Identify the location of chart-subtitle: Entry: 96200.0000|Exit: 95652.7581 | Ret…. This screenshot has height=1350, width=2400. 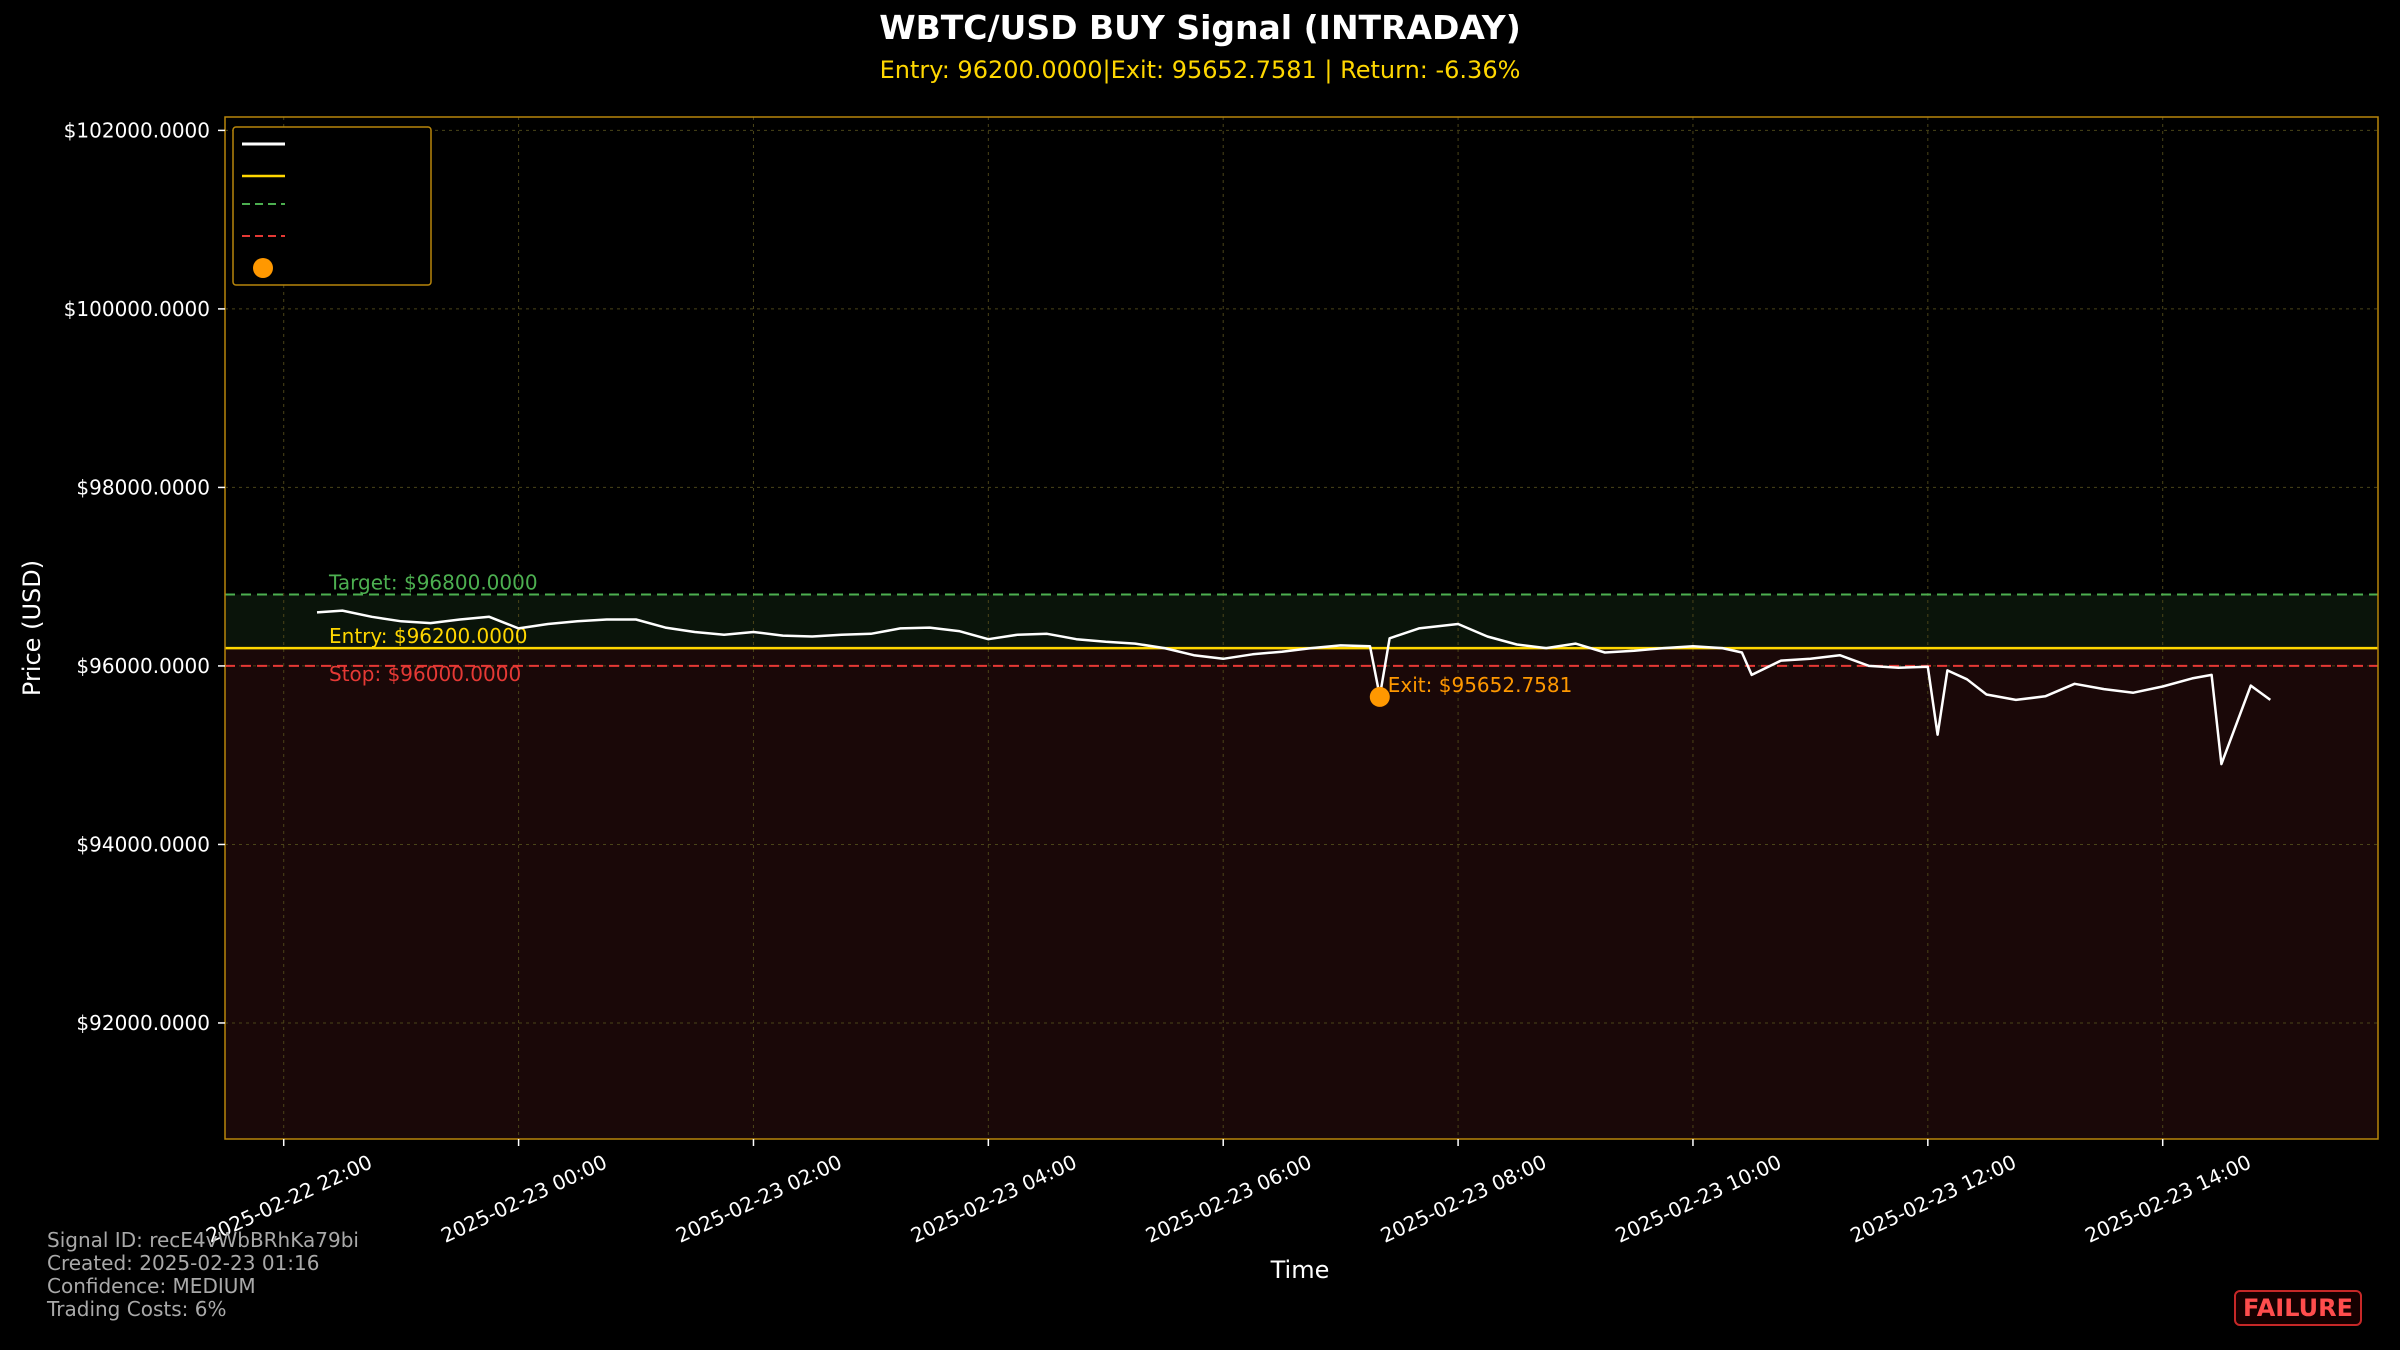
(1200, 70).